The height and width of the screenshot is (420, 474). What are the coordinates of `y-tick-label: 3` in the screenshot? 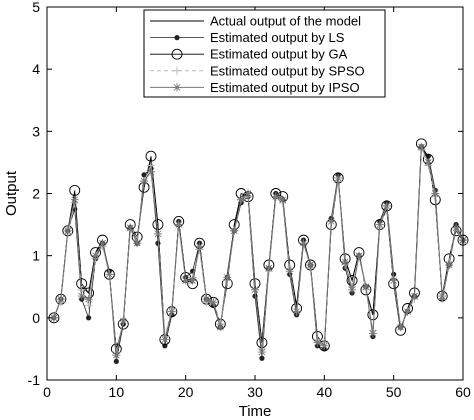 It's located at (36, 131).